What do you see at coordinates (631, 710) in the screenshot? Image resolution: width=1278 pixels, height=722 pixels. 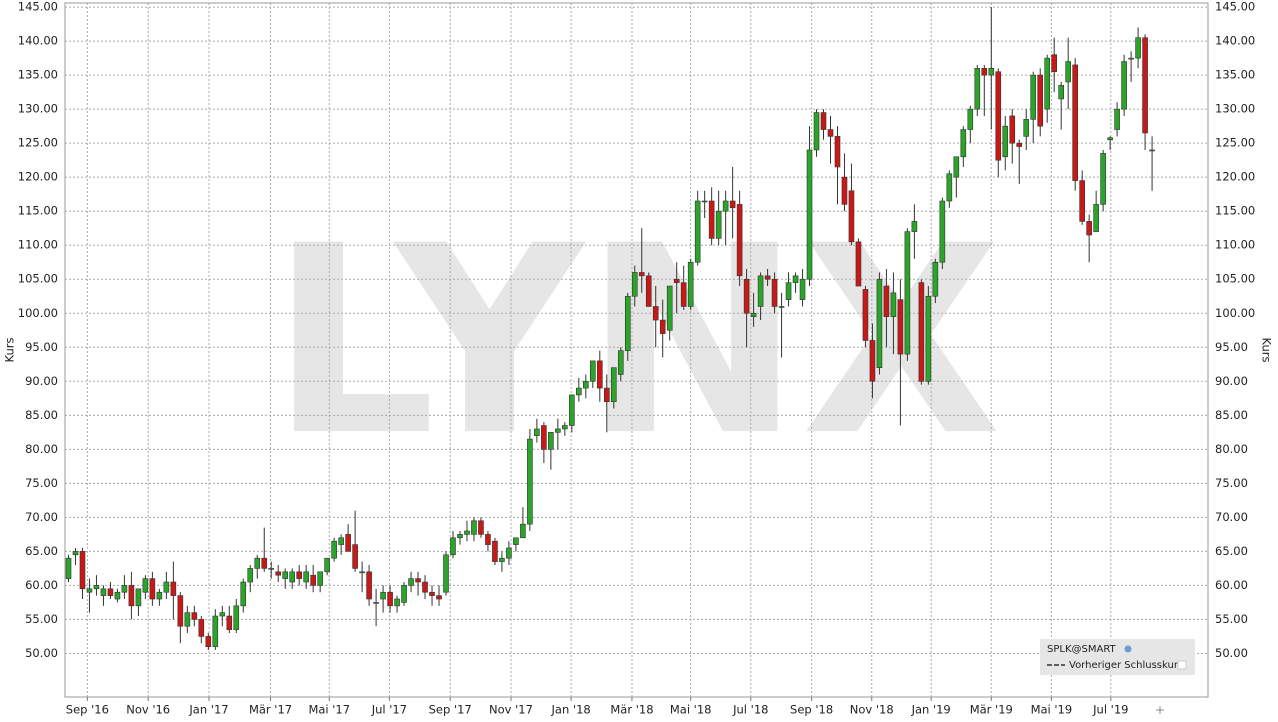 I see `x-tick-label: Mär '18` at bounding box center [631, 710].